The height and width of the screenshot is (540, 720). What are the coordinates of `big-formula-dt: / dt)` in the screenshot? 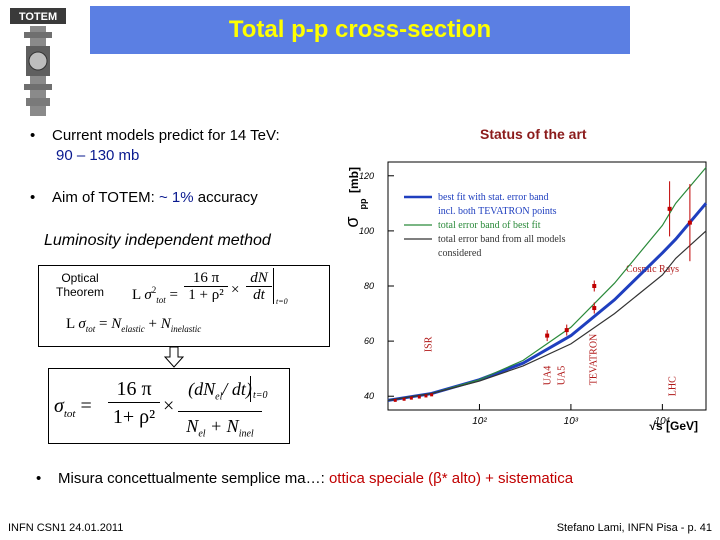 It's located at (237, 389).